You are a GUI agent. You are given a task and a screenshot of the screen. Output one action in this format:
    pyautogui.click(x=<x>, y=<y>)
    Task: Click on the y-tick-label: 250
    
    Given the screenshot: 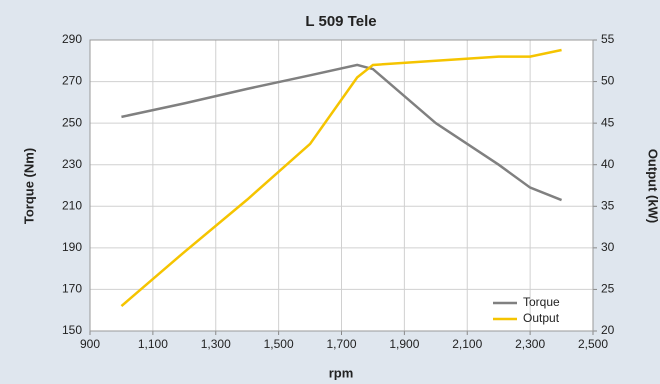 What is the action you would take?
    pyautogui.click(x=72, y=122)
    